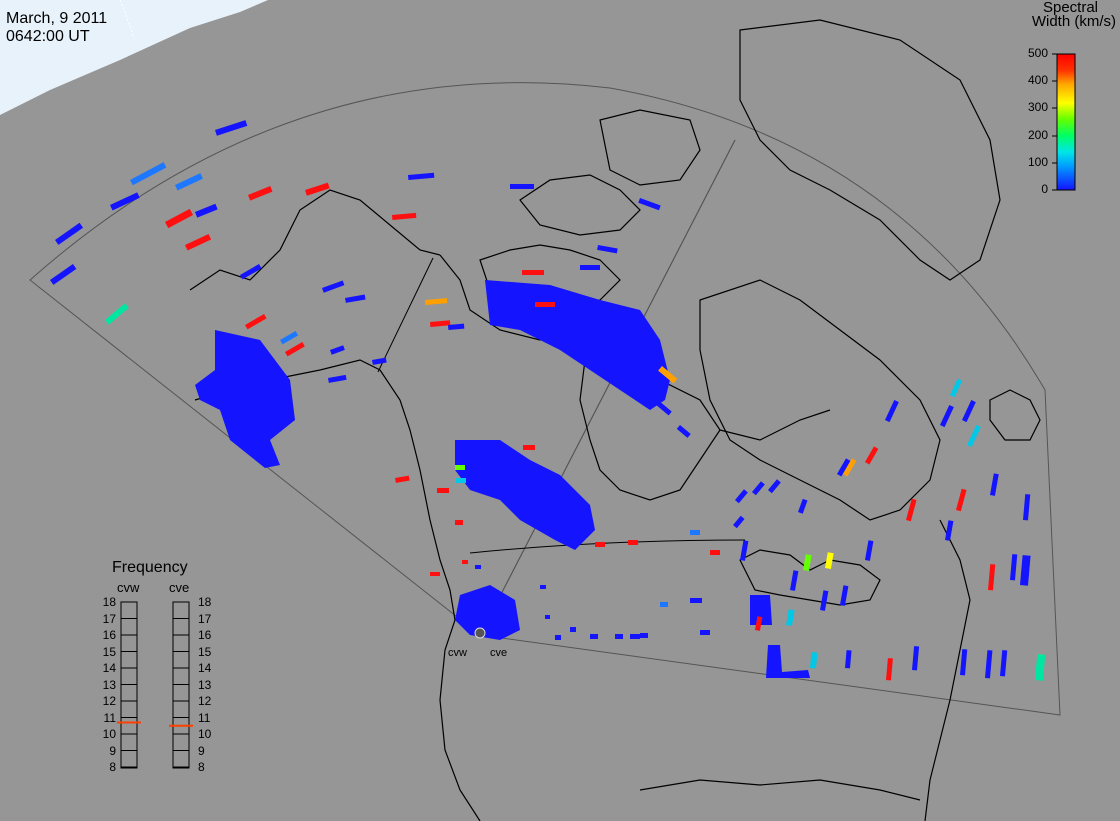 This screenshot has height=821, width=1120. Describe the element at coordinates (109, 618) in the screenshot. I see `frequency-scale-label: 17` at that location.